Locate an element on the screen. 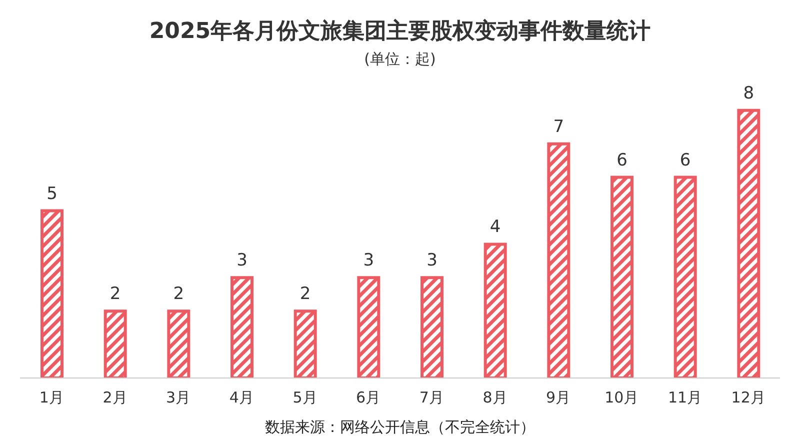  x-tick-label: 4月 is located at coordinates (241, 397).